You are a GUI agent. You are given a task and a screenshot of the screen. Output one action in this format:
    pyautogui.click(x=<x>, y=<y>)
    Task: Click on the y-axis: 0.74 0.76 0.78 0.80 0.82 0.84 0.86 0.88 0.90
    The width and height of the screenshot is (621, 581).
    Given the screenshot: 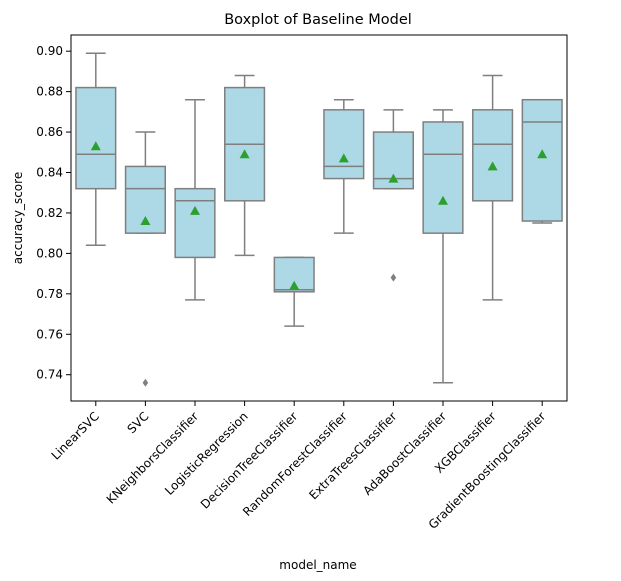 What is the action you would take?
    pyautogui.click(x=53, y=213)
    